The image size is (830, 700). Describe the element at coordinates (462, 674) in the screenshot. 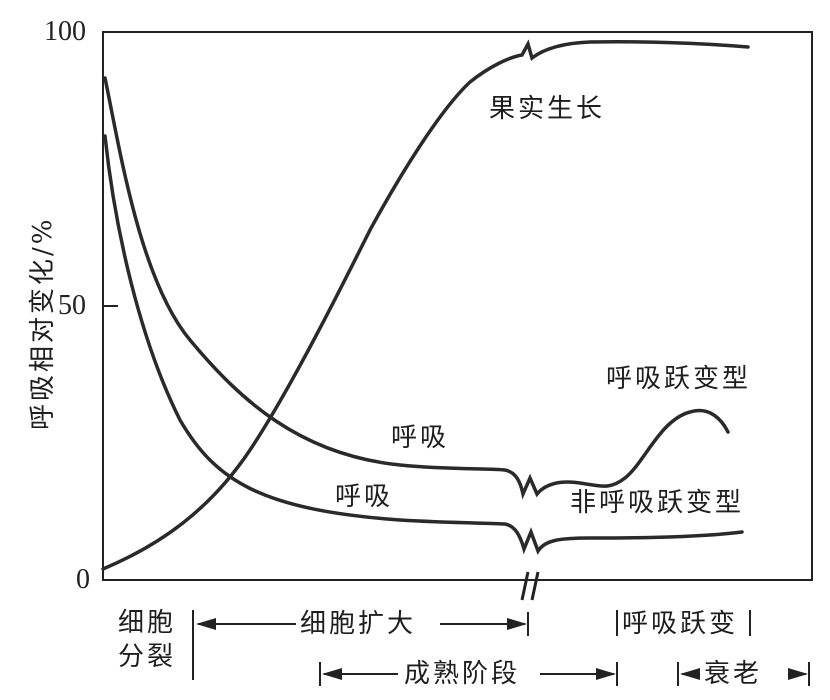

I see `phase-maturation: 成熟阶段` at that location.